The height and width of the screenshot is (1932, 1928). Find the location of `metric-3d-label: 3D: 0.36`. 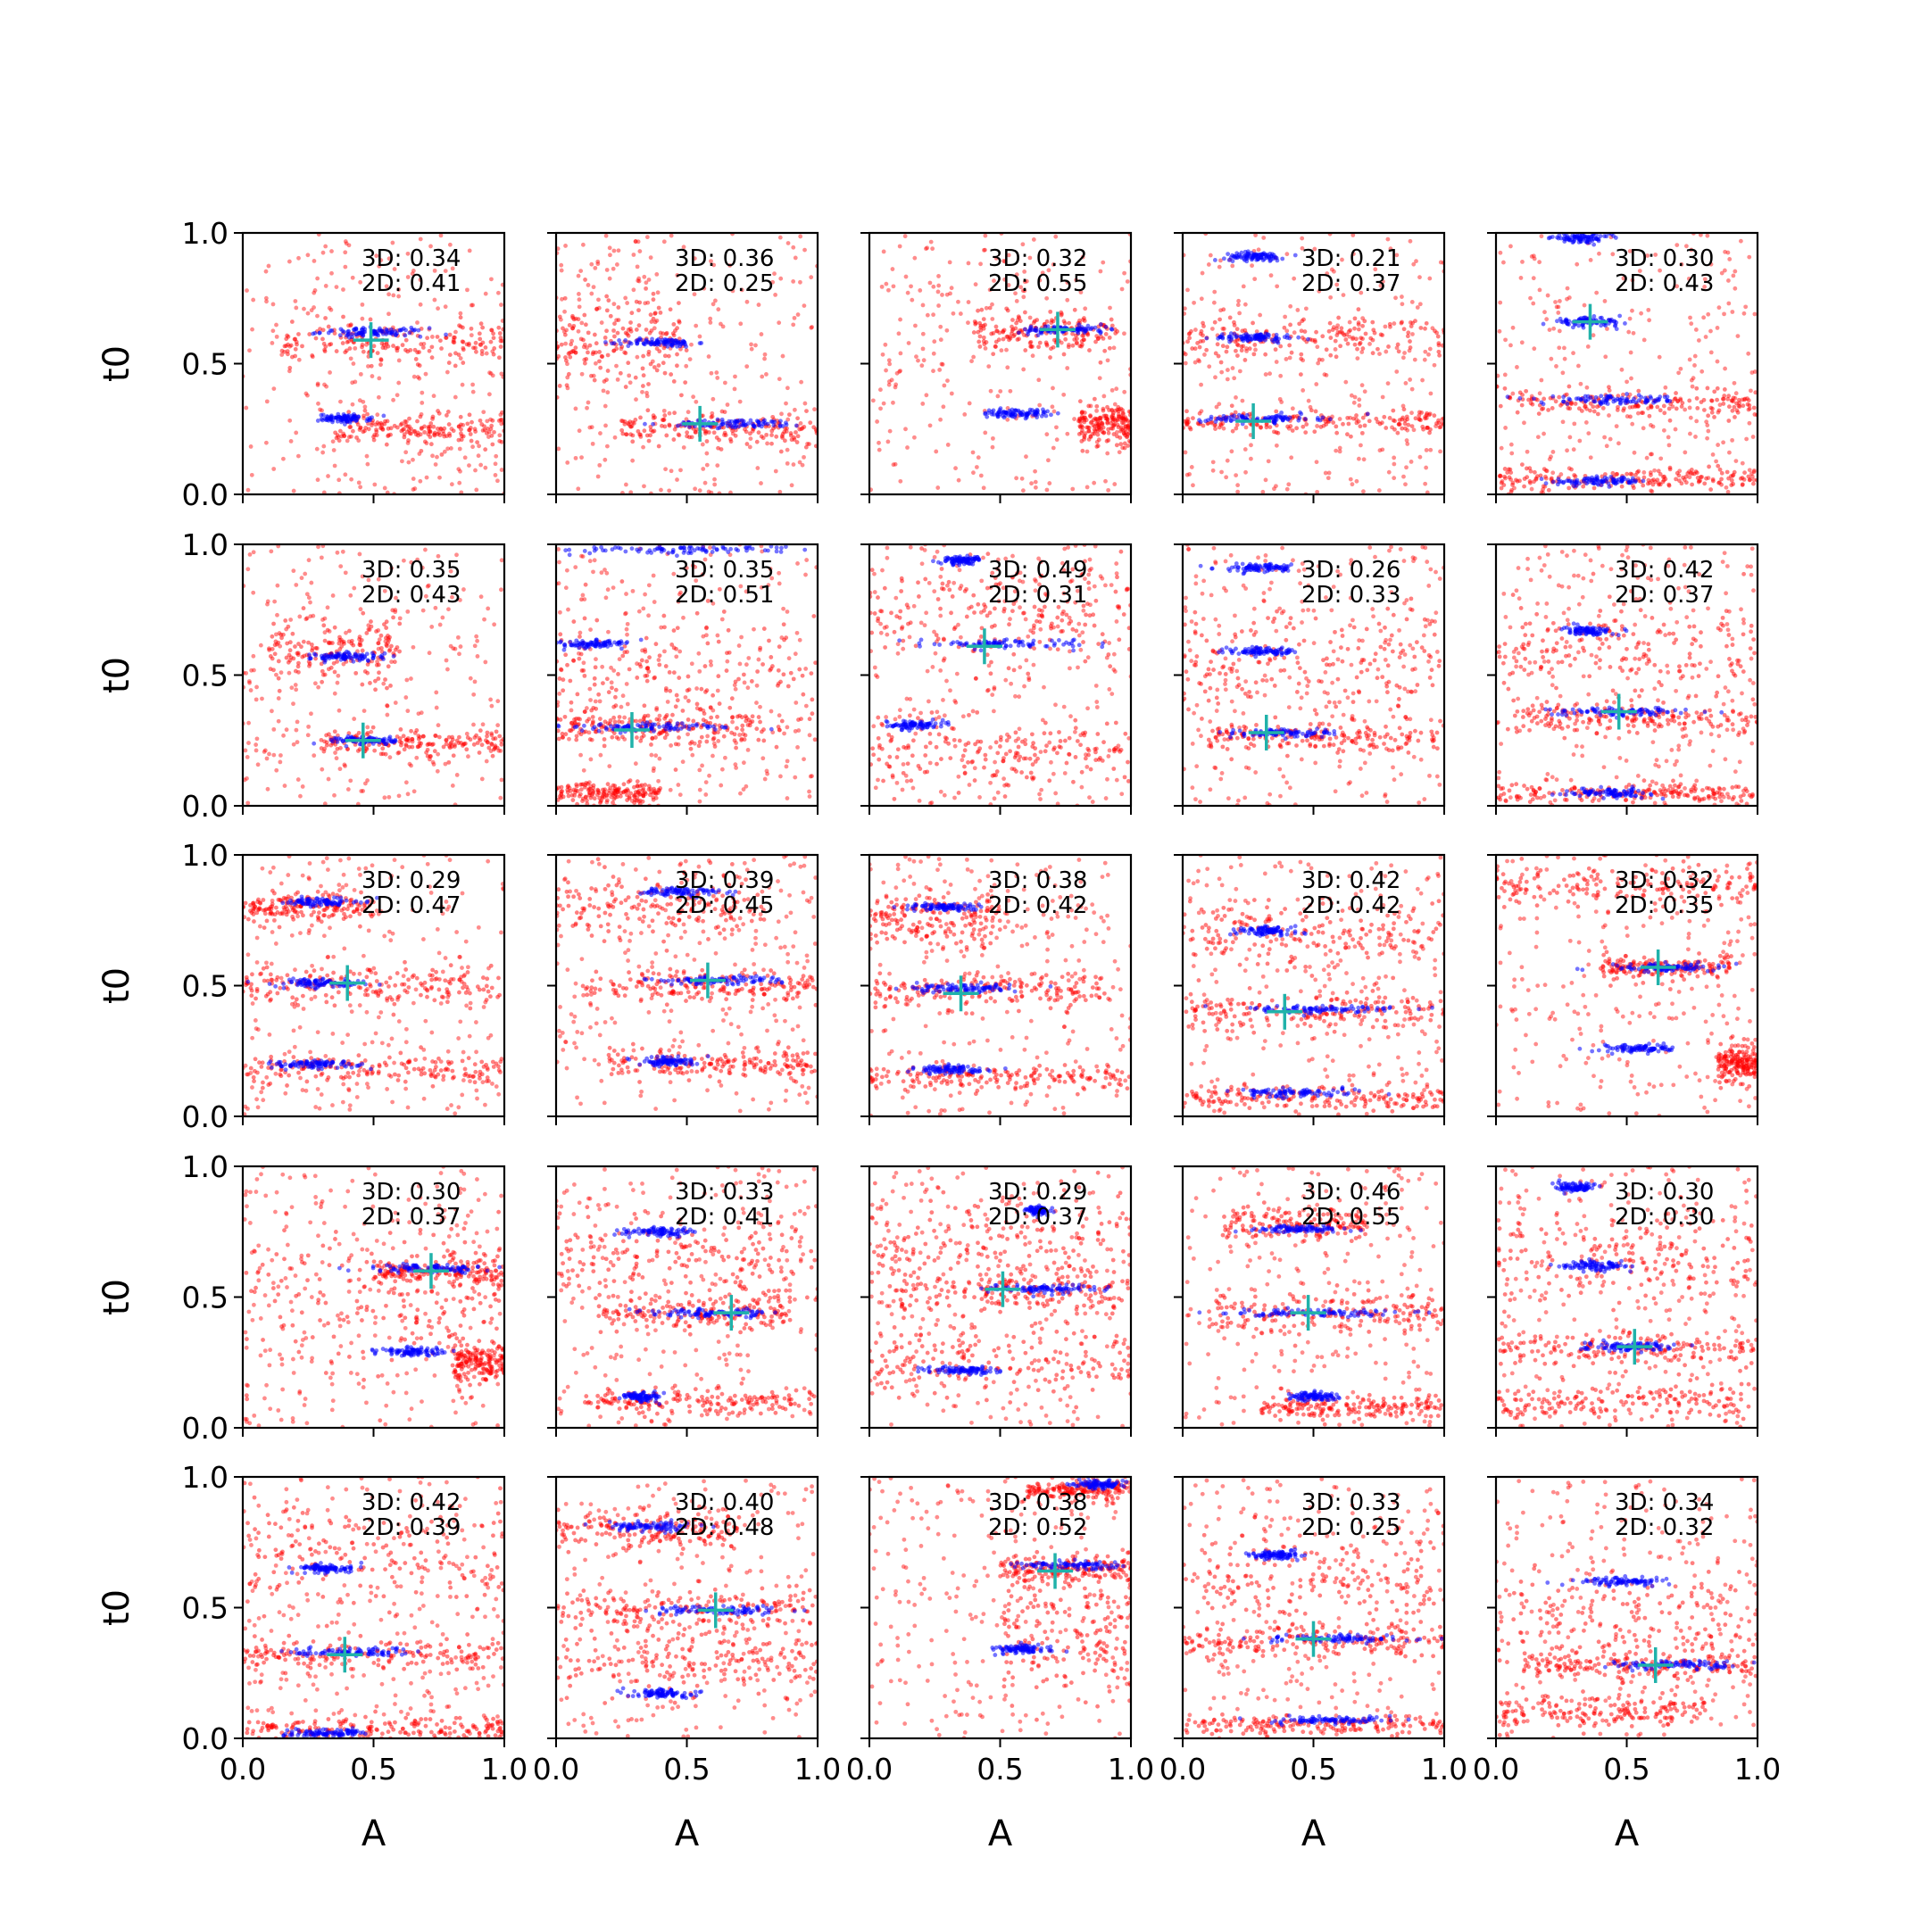

metric-3d-label: 3D: 0.36 is located at coordinates (724, 258).